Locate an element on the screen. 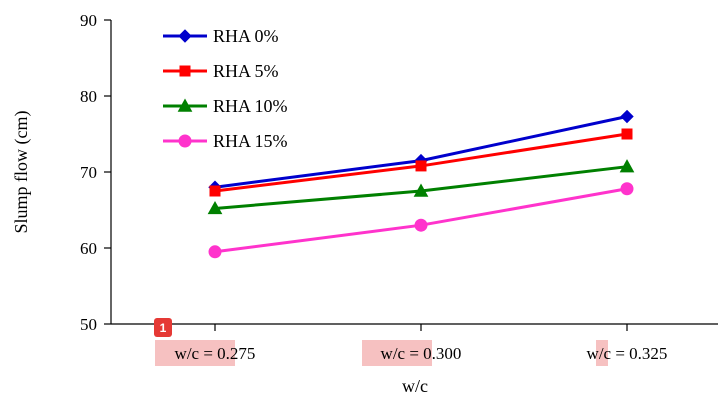 The width and height of the screenshot is (718, 398). y-ticks: 50 60 70 80 90 is located at coordinates (95, 172).